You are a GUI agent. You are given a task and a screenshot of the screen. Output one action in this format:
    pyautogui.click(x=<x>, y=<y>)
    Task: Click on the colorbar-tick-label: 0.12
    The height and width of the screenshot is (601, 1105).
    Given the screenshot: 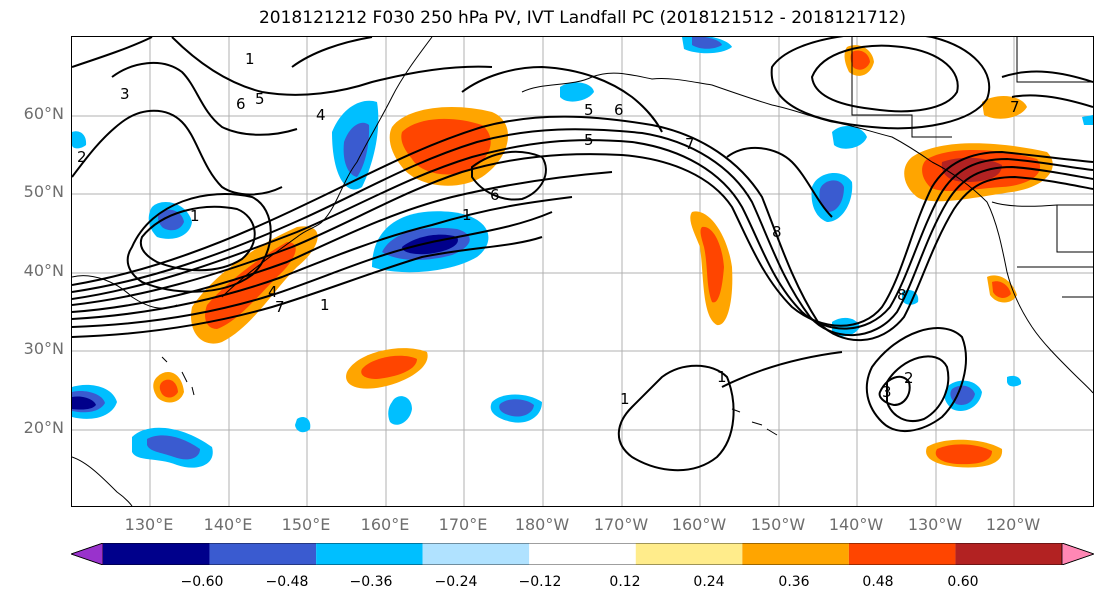 What is the action you would take?
    pyautogui.click(x=625, y=582)
    